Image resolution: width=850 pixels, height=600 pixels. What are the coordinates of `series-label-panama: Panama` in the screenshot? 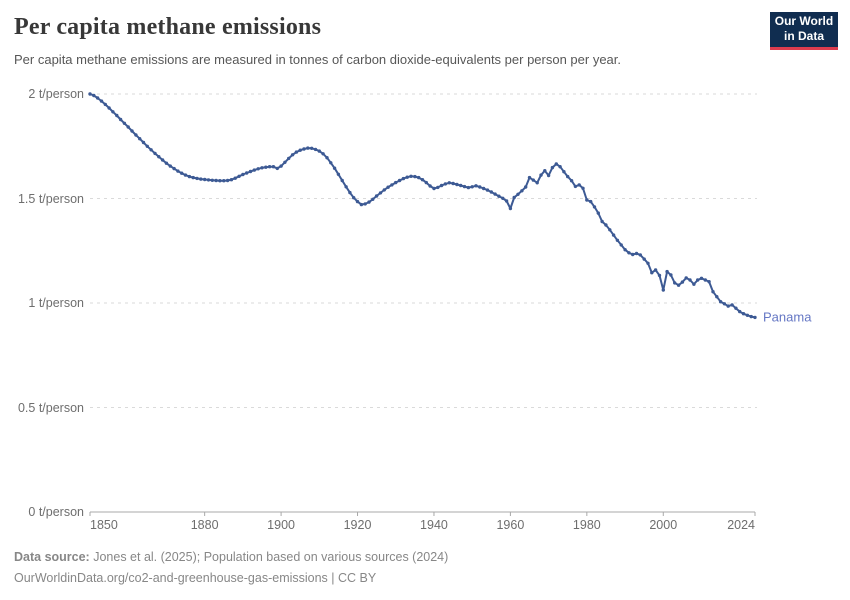 It's located at (787, 317).